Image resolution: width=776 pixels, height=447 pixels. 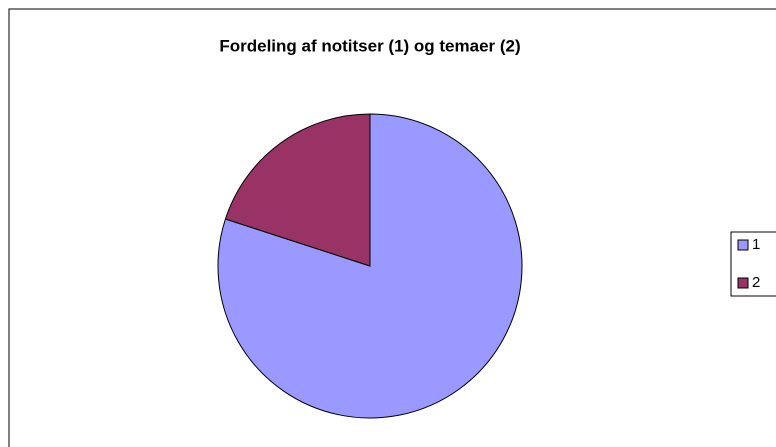 What do you see at coordinates (756, 282) in the screenshot?
I see `legend-label: 2` at bounding box center [756, 282].